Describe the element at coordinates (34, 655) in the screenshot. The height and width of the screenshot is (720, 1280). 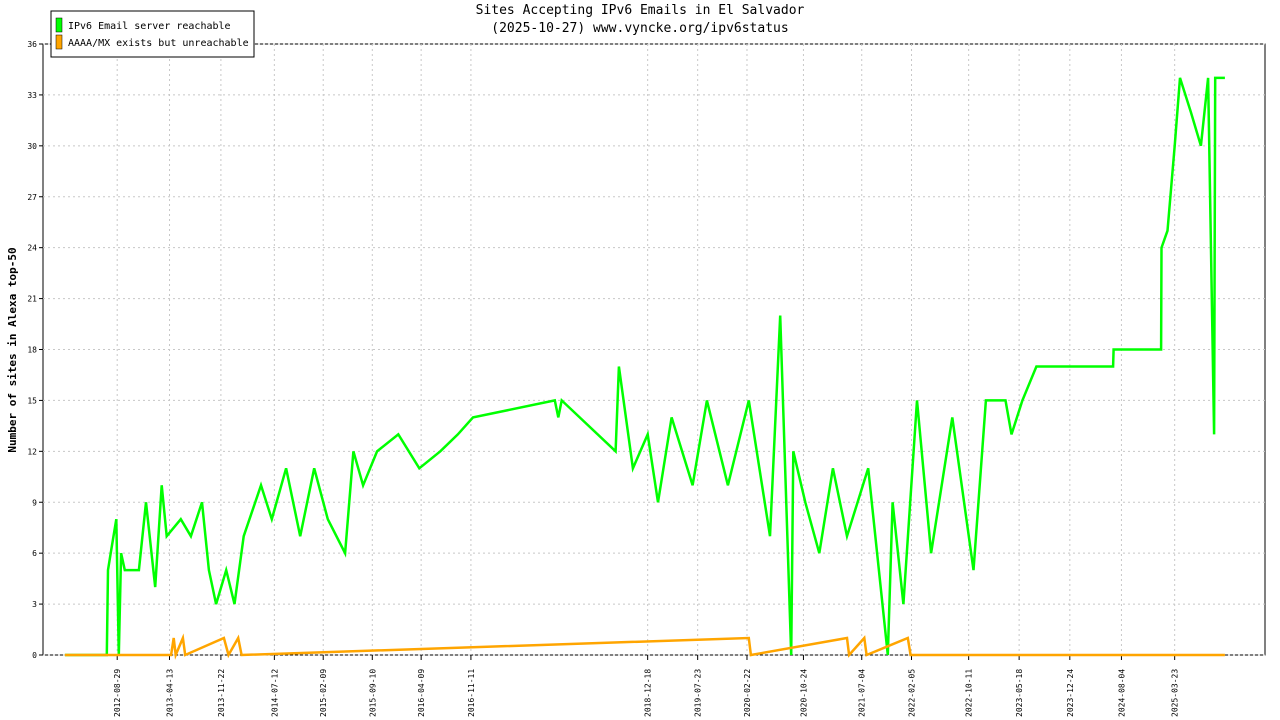
I see `y-tick-label: 0` at that location.